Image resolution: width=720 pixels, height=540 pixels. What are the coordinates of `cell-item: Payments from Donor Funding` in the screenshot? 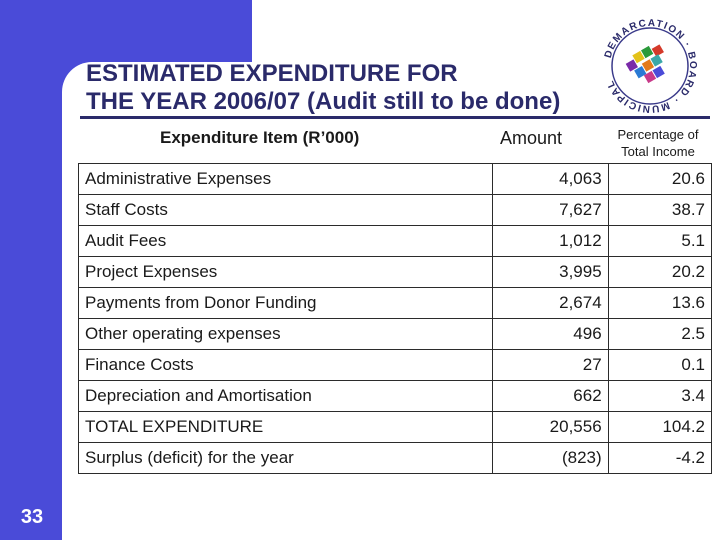 It's located at (285, 303).